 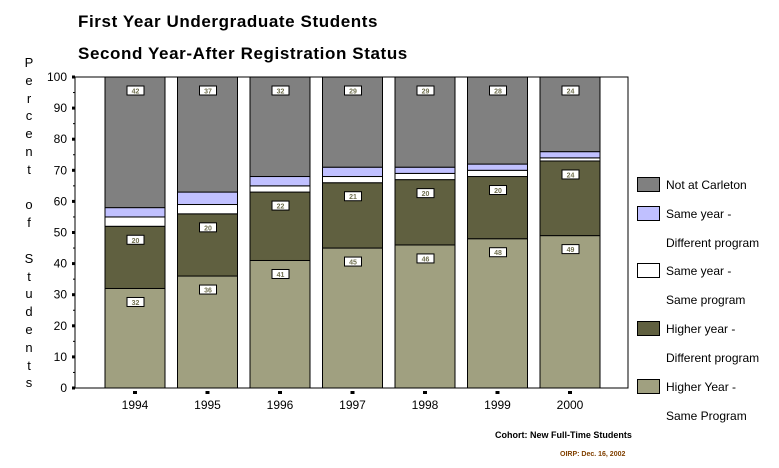 I want to click on y-tick-label: 40, so click(x=61, y=264).